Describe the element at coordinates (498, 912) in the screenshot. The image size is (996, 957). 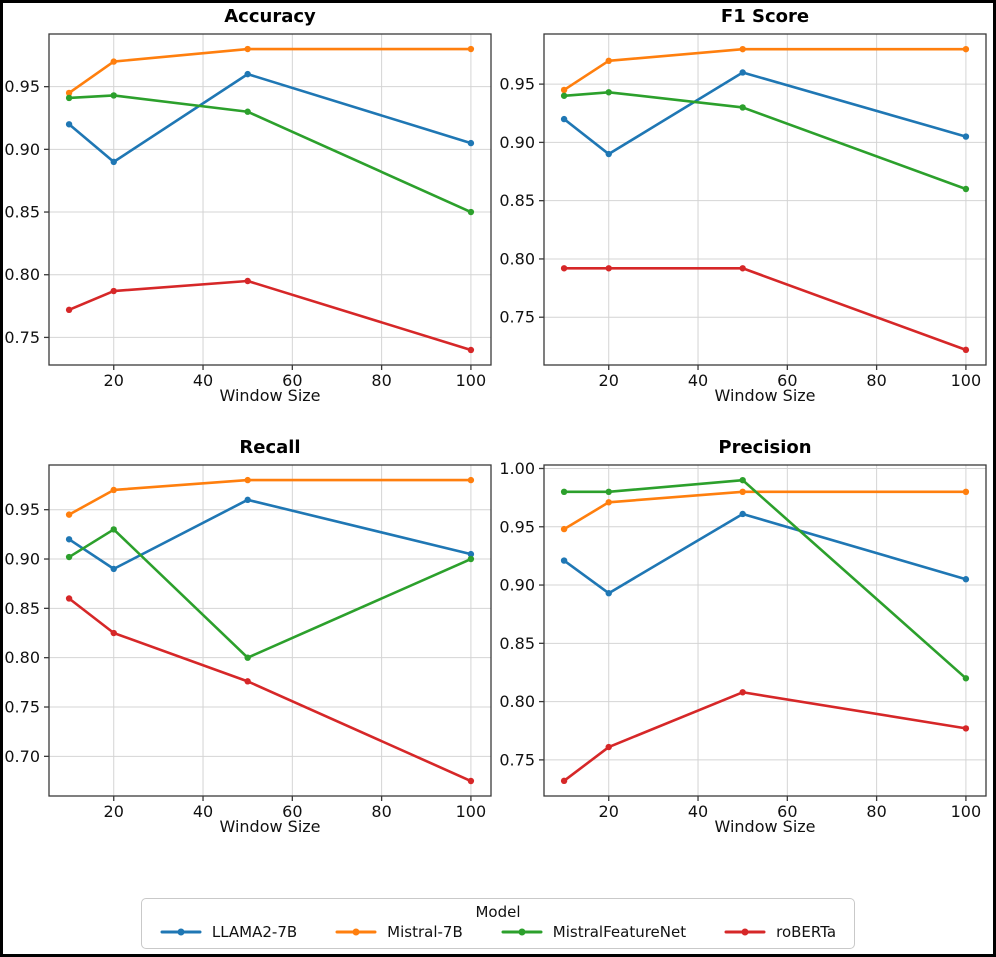
I see `legend-title: Model` at that location.